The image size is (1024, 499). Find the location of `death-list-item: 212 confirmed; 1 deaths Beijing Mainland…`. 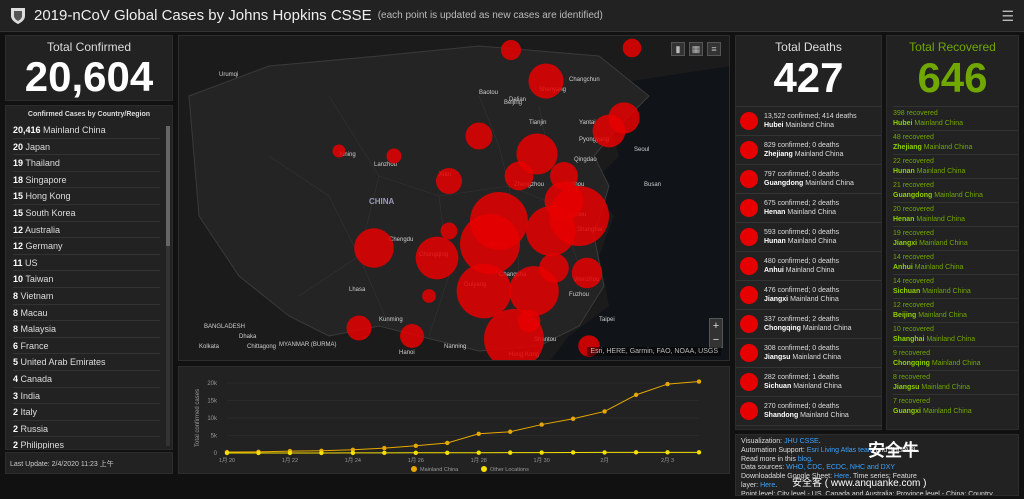

death-list-item: 212 confirmed; 1 deaths Beijing Mainland… is located at coordinates (808, 427).